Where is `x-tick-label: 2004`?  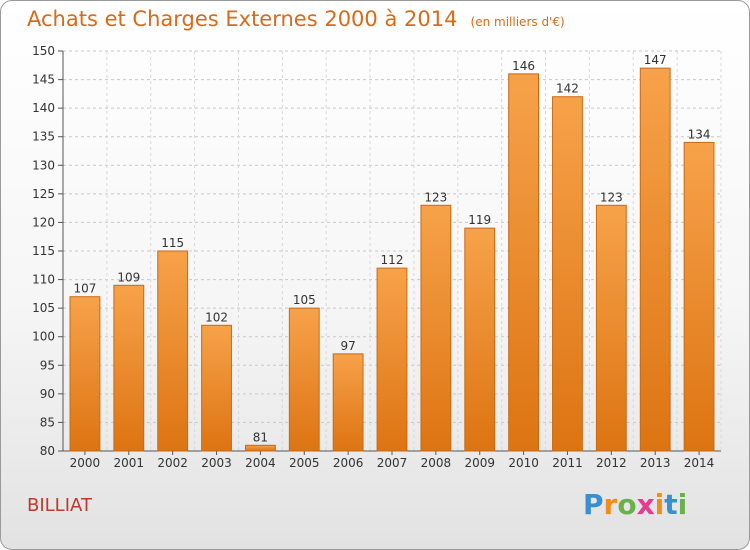
x-tick-label: 2004 is located at coordinates (260, 463).